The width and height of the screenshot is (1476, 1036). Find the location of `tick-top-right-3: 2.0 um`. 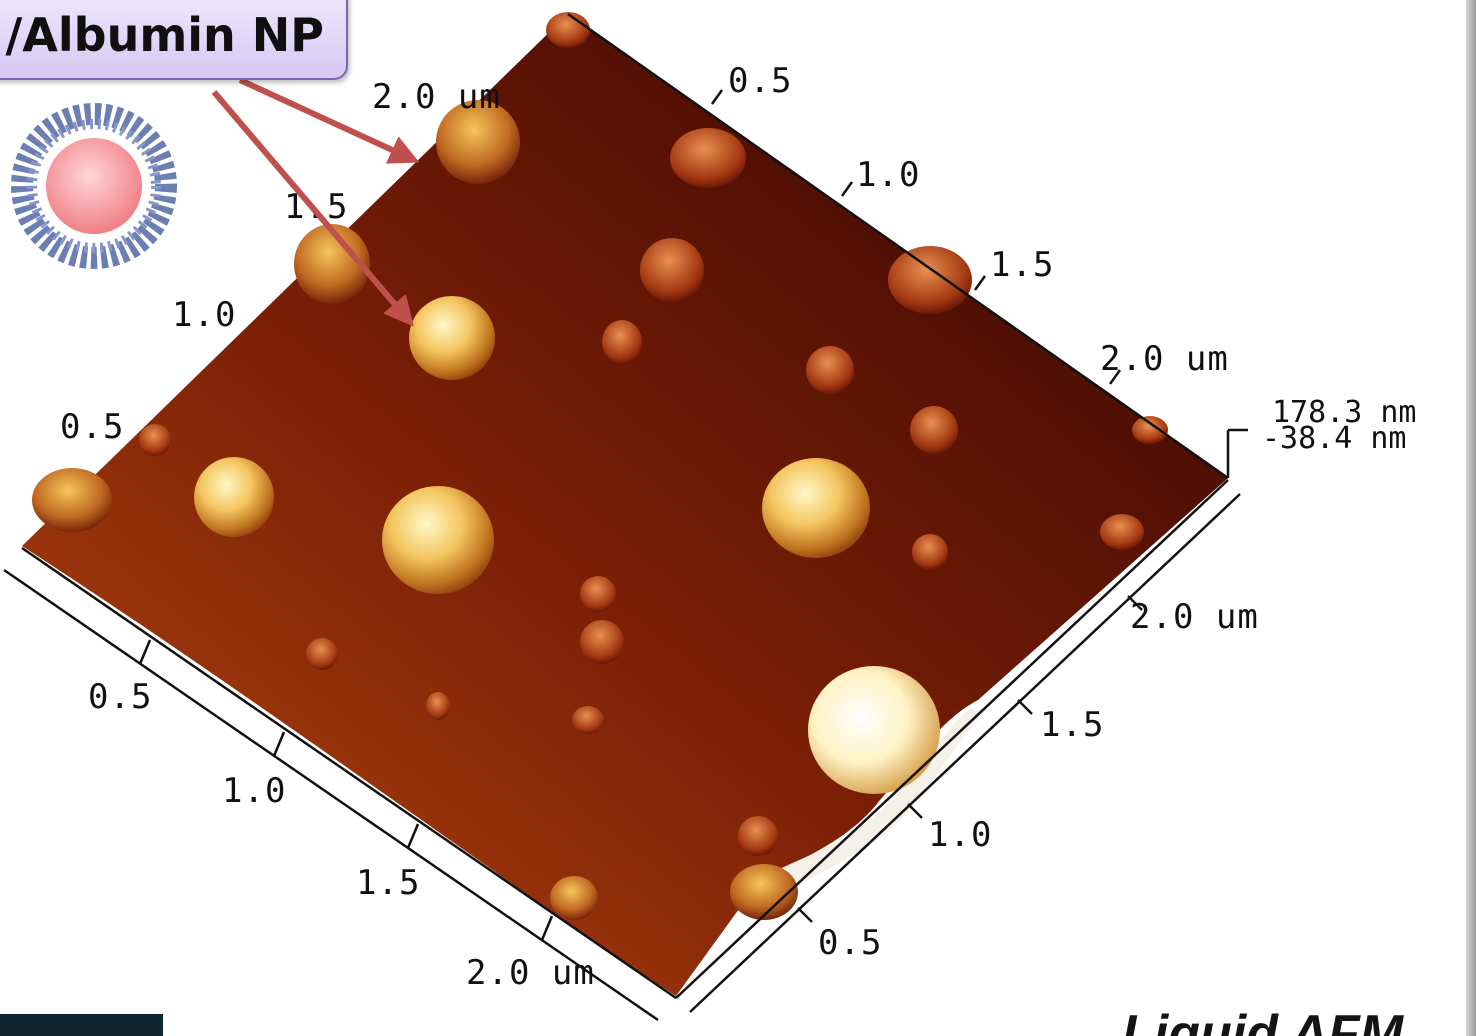

tick-top-right-3: 2.0 um is located at coordinates (1164, 359).